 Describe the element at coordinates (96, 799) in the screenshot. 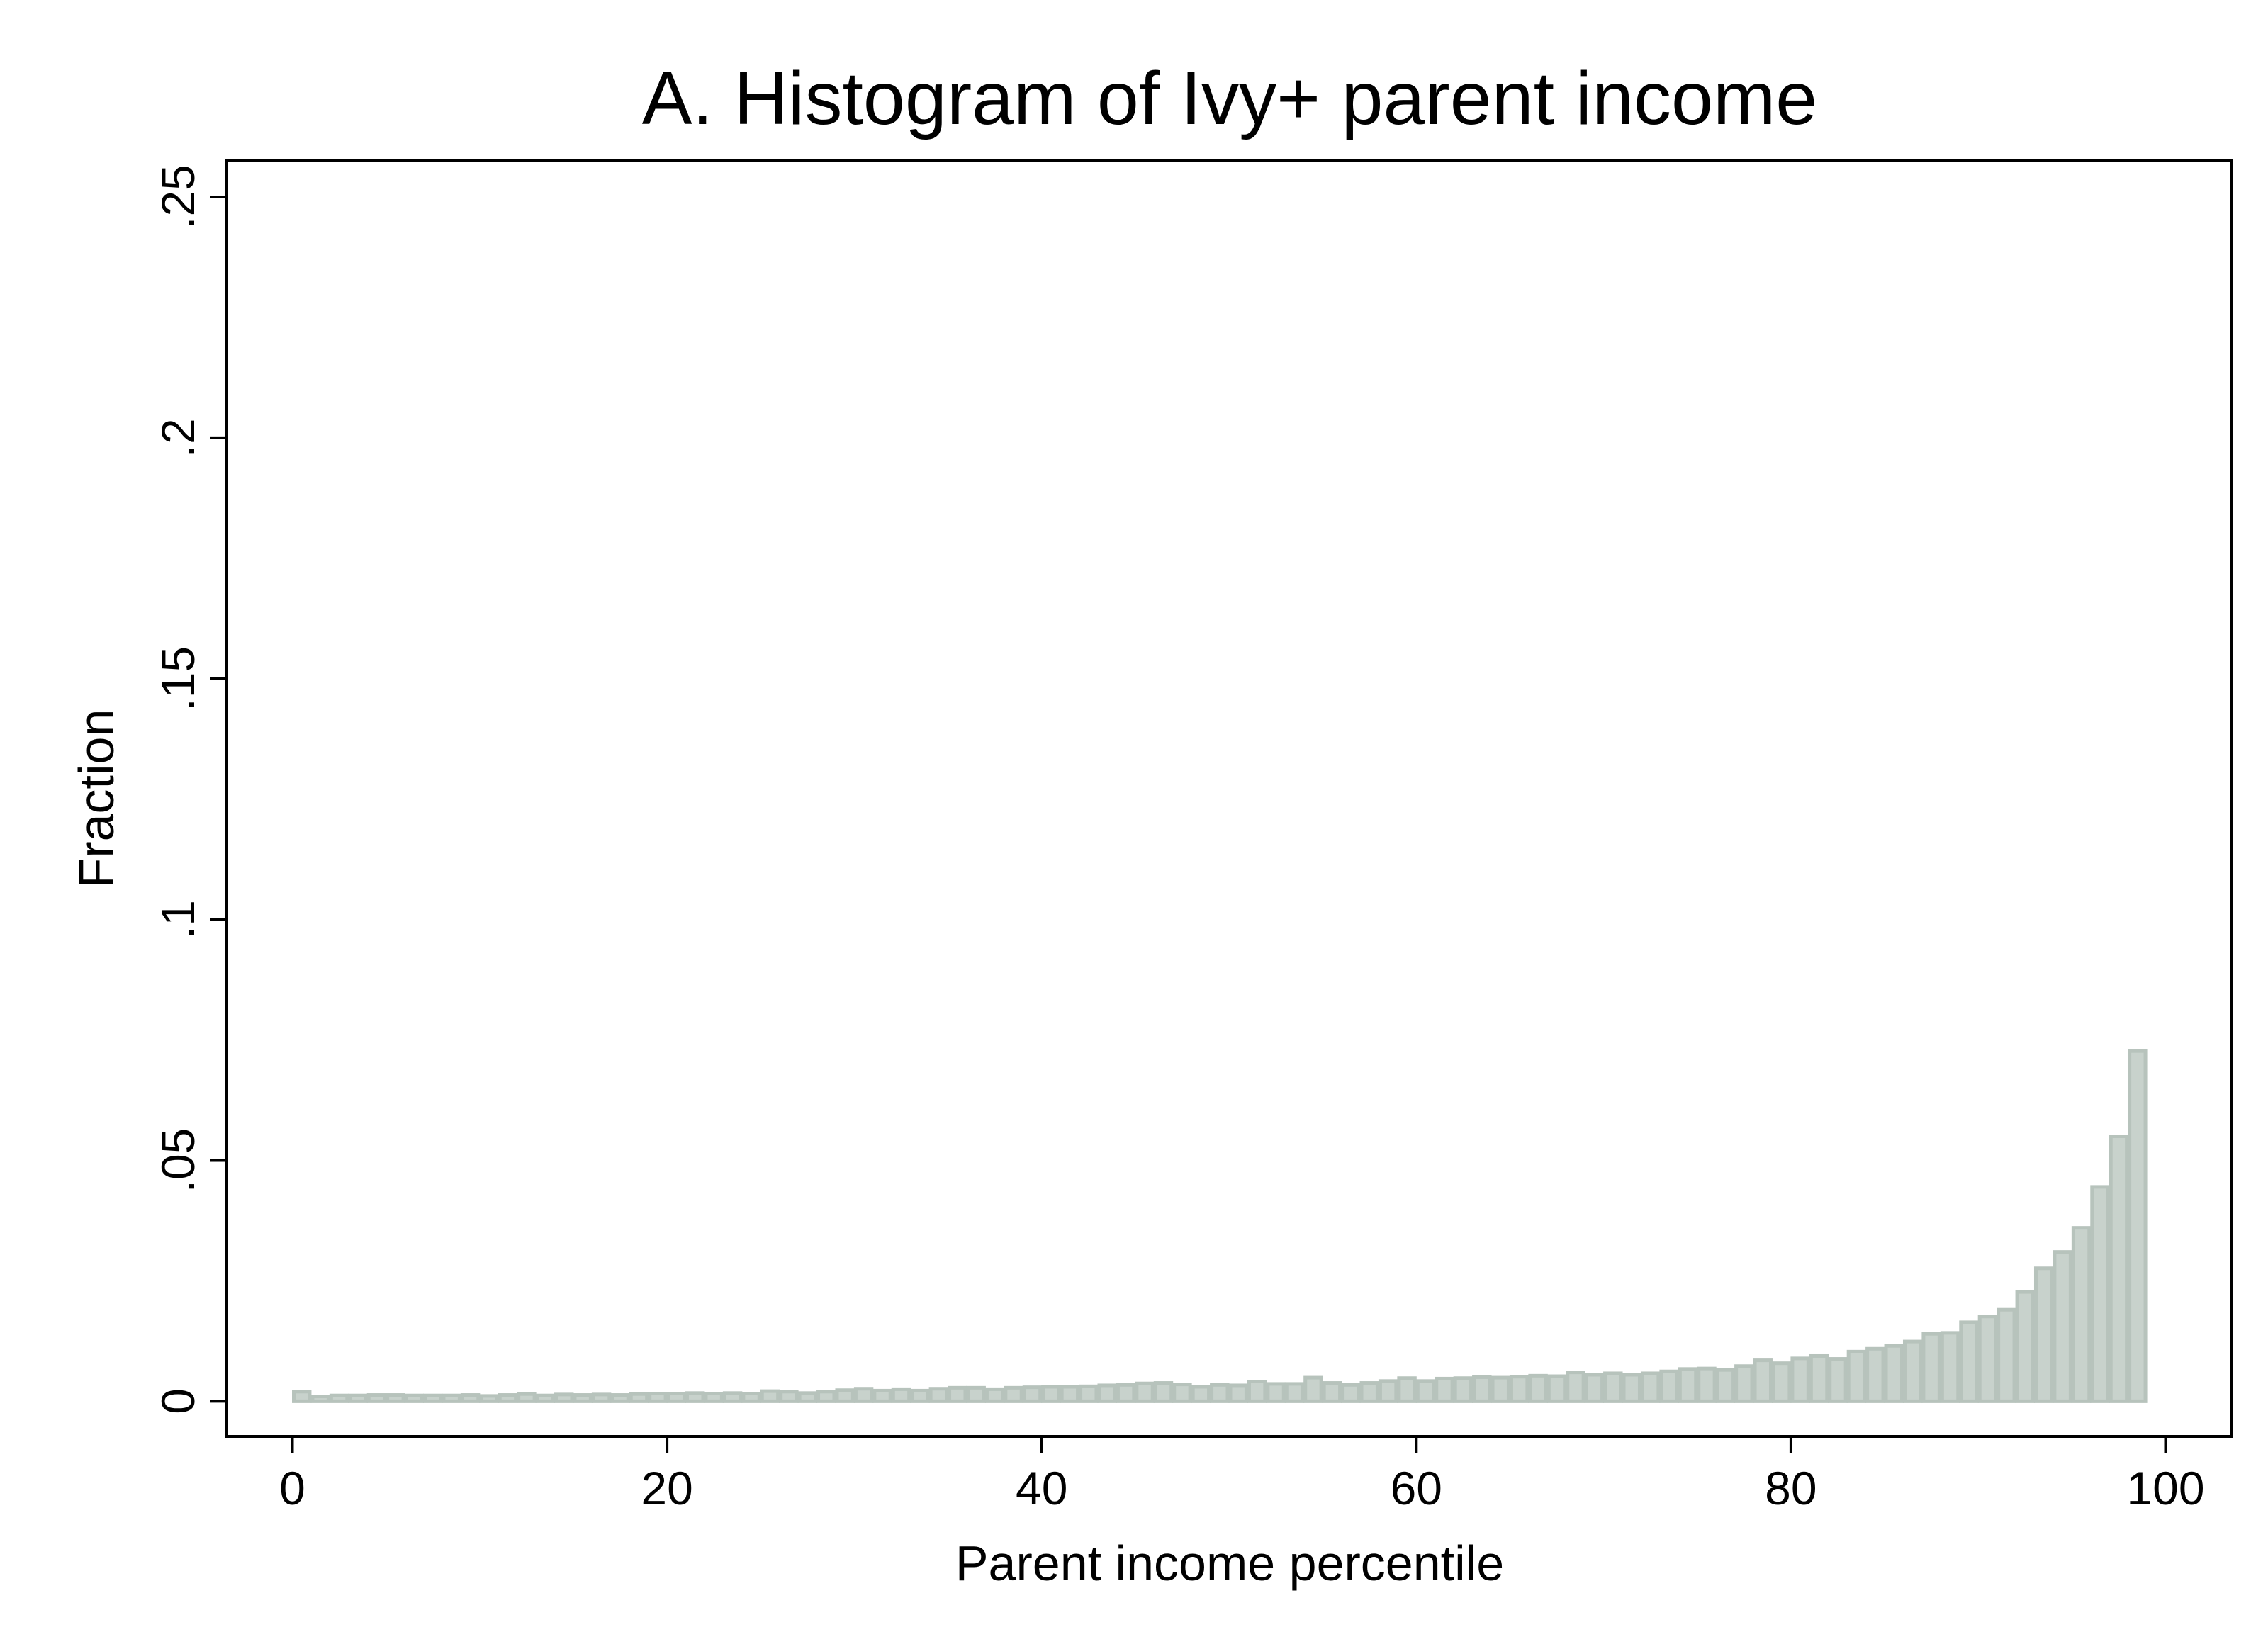

I see `y-axis-label: Fraction` at that location.